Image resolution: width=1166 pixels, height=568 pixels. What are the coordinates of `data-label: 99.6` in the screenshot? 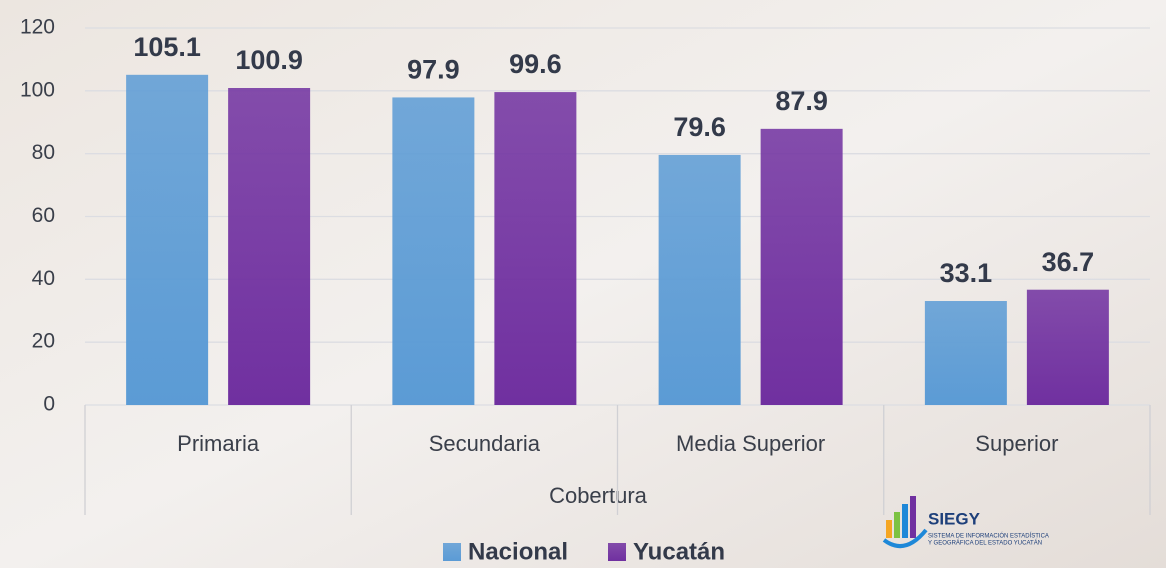 It's located at (535, 64).